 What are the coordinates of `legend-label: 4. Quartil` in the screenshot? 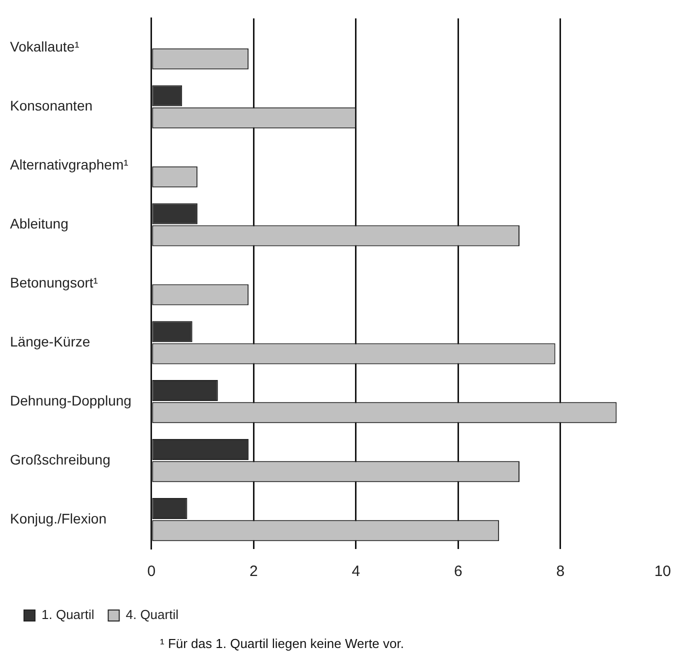 It's located at (152, 614).